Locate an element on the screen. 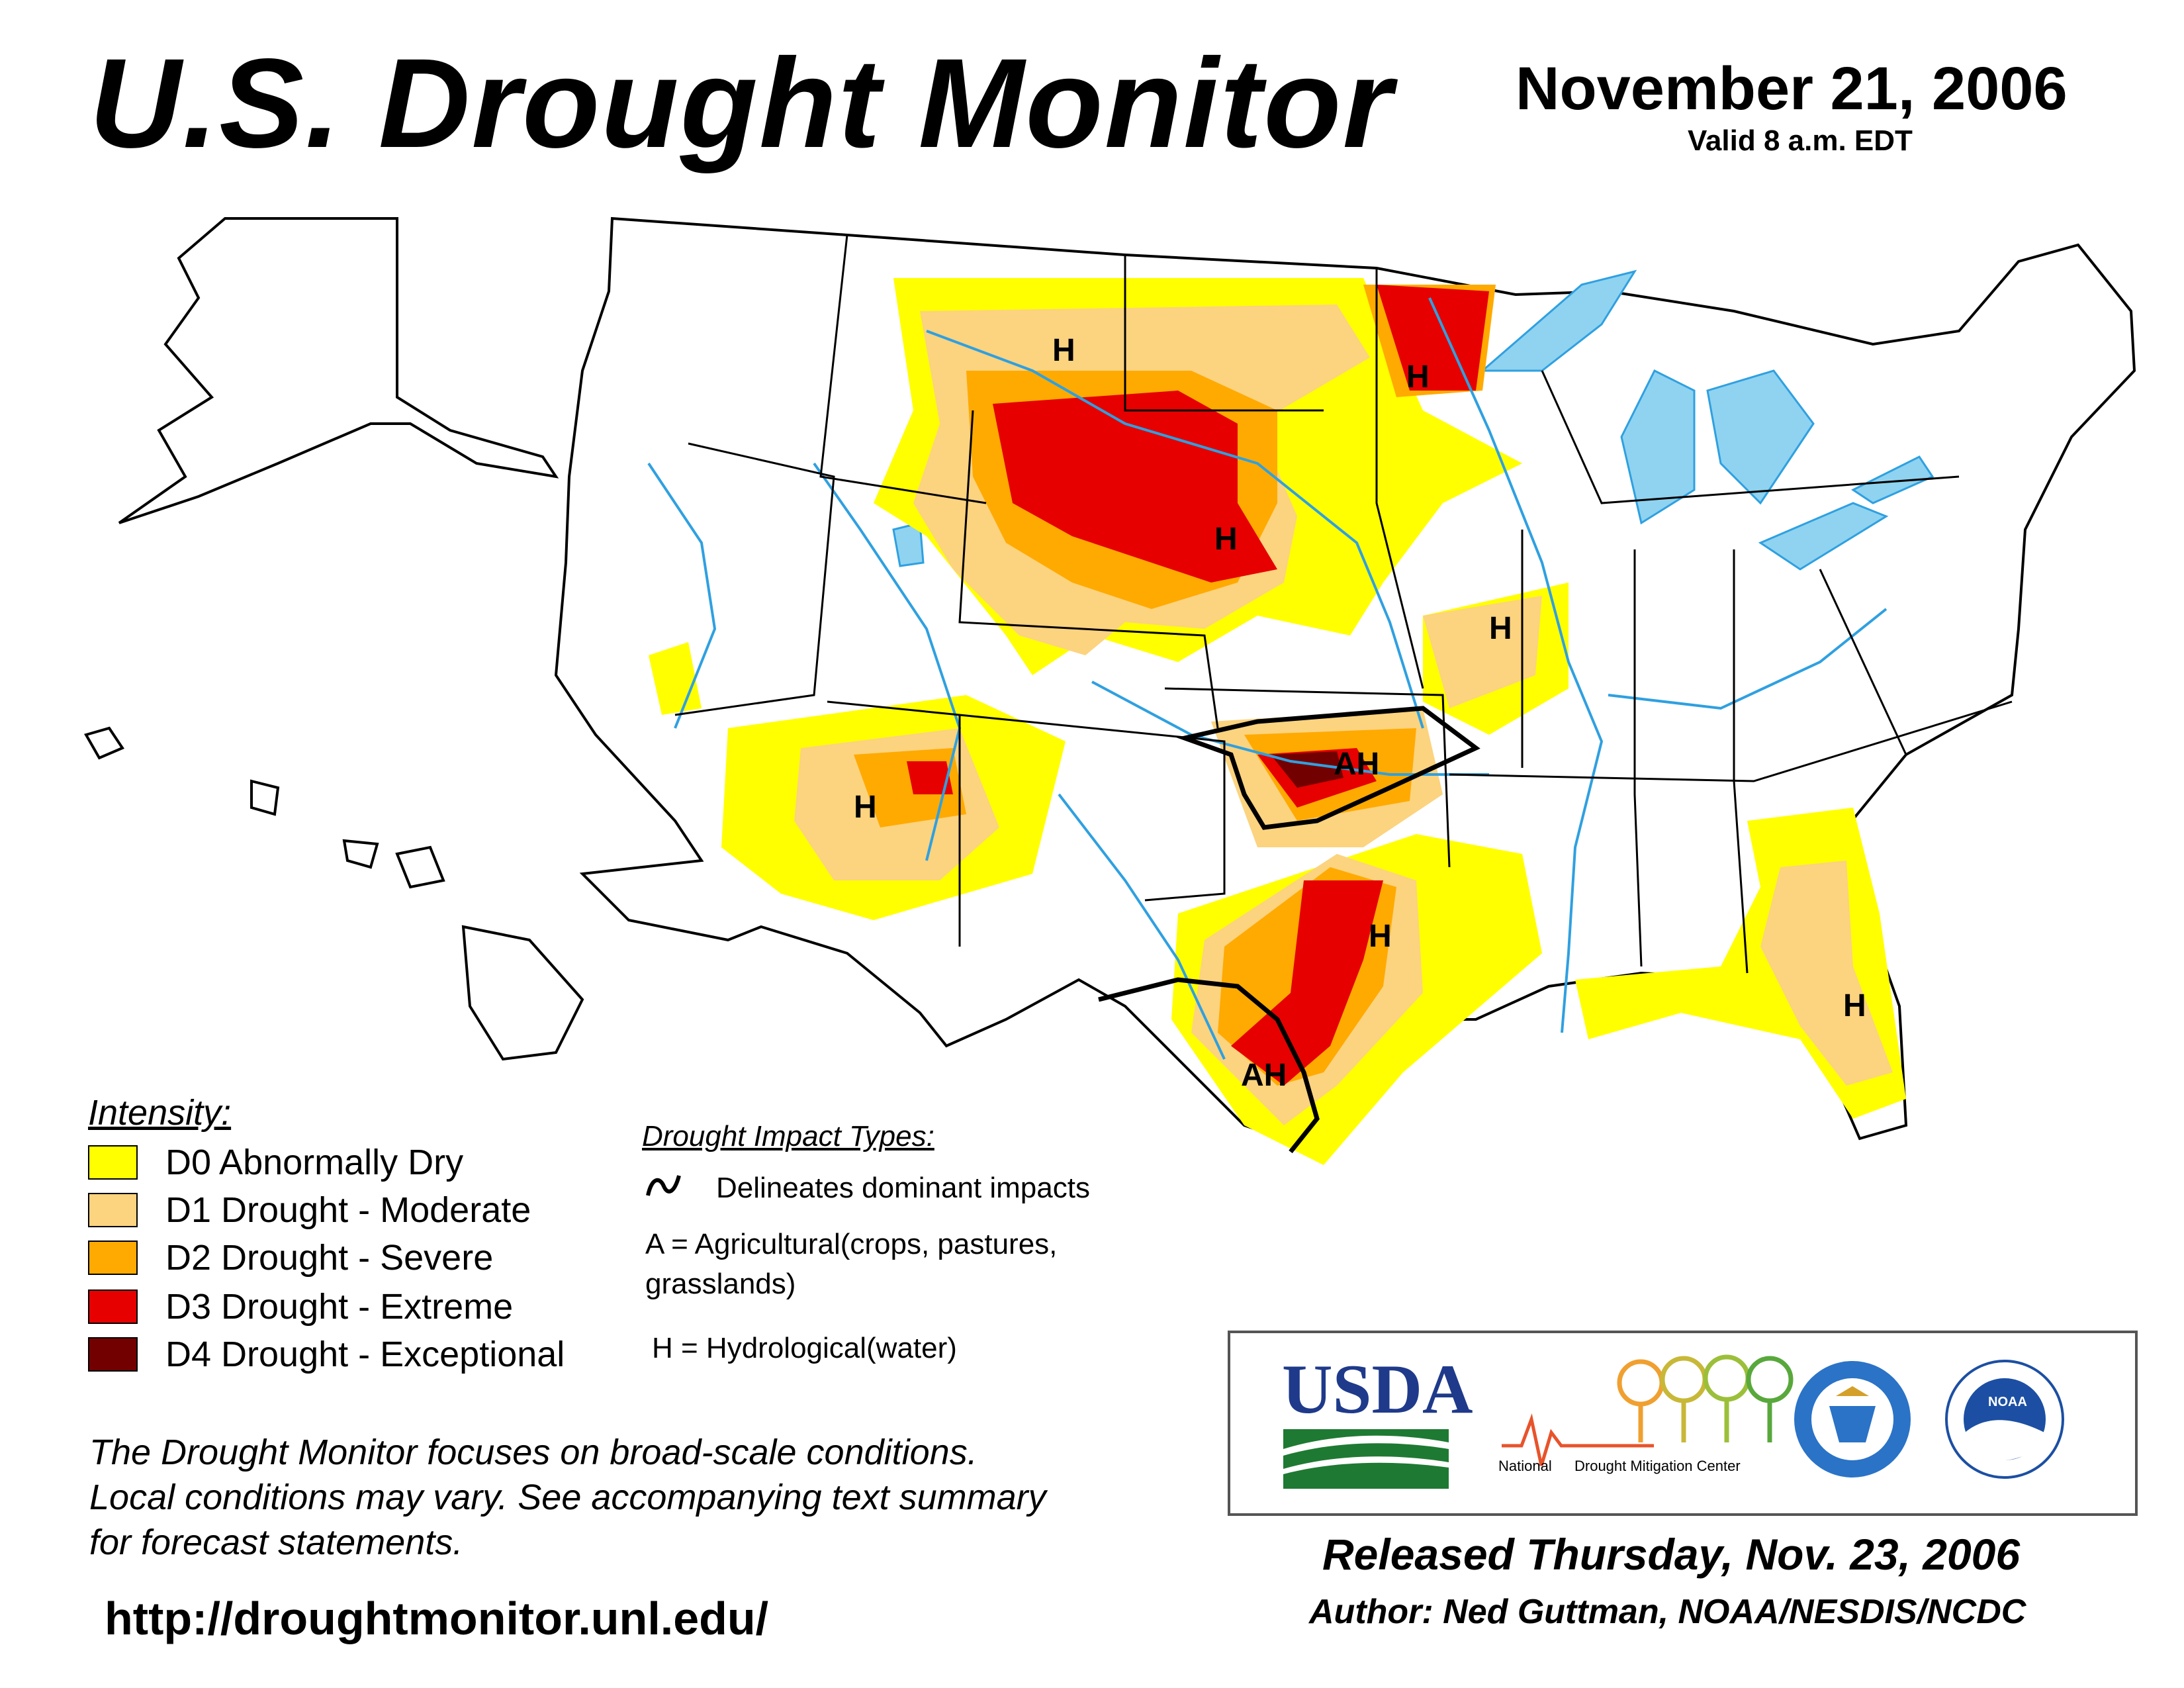  great-lakes is located at coordinates (1706, 420).